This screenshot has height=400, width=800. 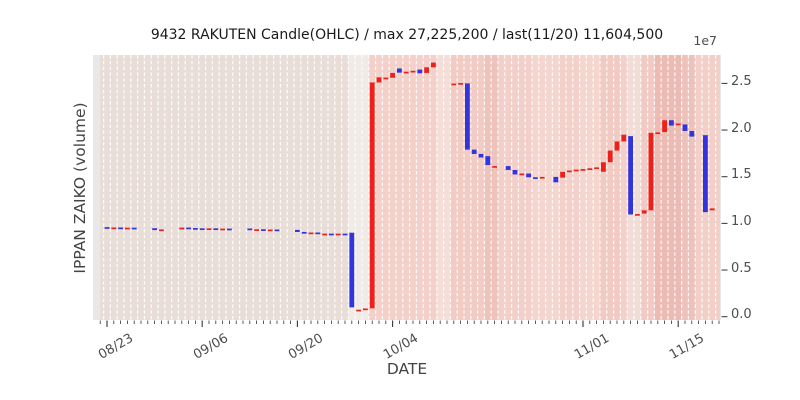 I want to click on y-tick-label: 1.5, so click(x=741, y=175).